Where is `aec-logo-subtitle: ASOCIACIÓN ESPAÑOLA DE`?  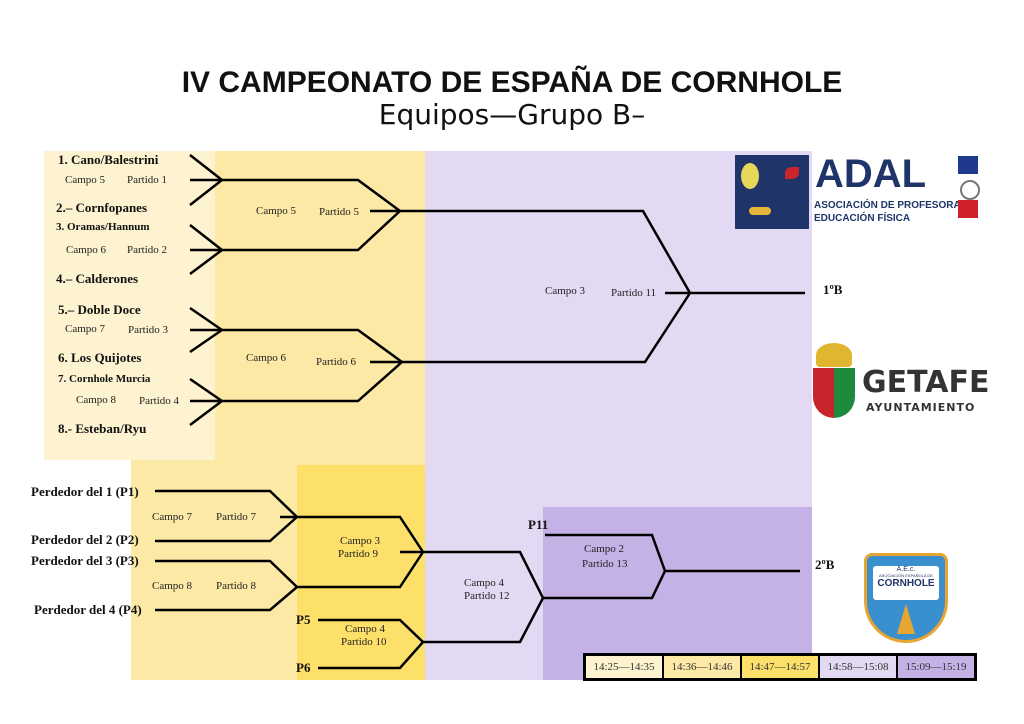 aec-logo-subtitle: ASOCIACIÓN ESPAÑOLA DE is located at coordinates (906, 575).